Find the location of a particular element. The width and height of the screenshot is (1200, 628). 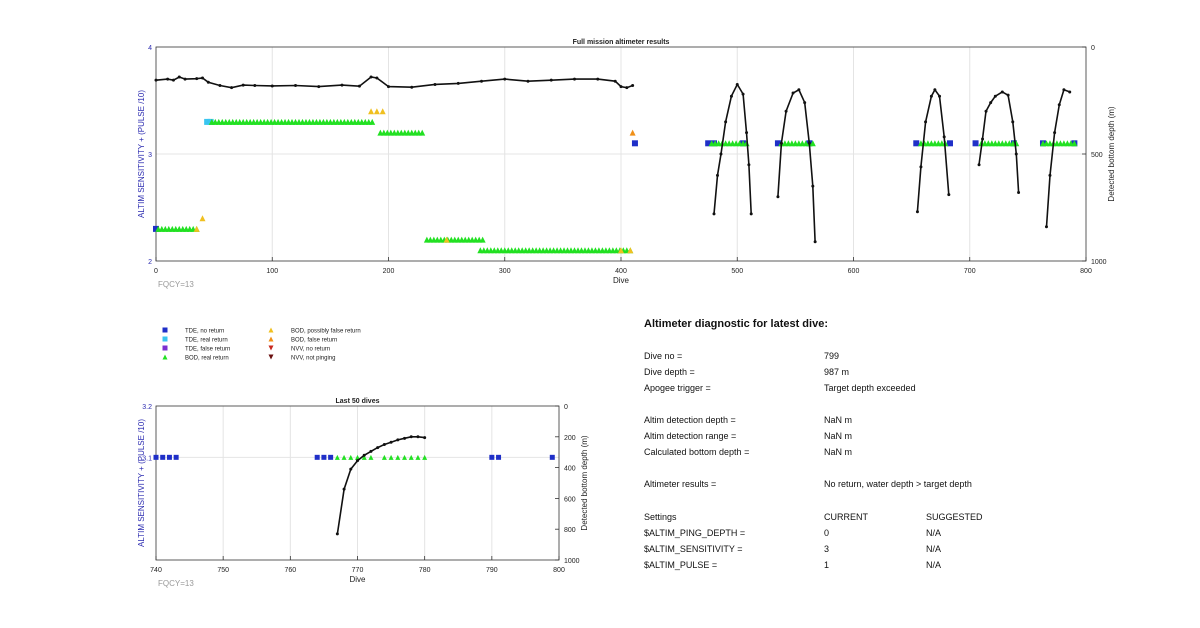

panel2-footnote: FQCY=13 is located at coordinates (176, 583).